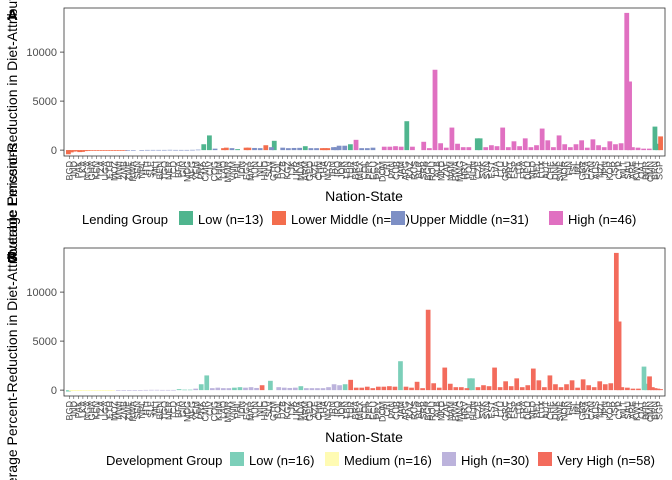  What do you see at coordinates (602, 219) in the screenshot?
I see `legend-label-a-3: High (n=46)` at bounding box center [602, 219].